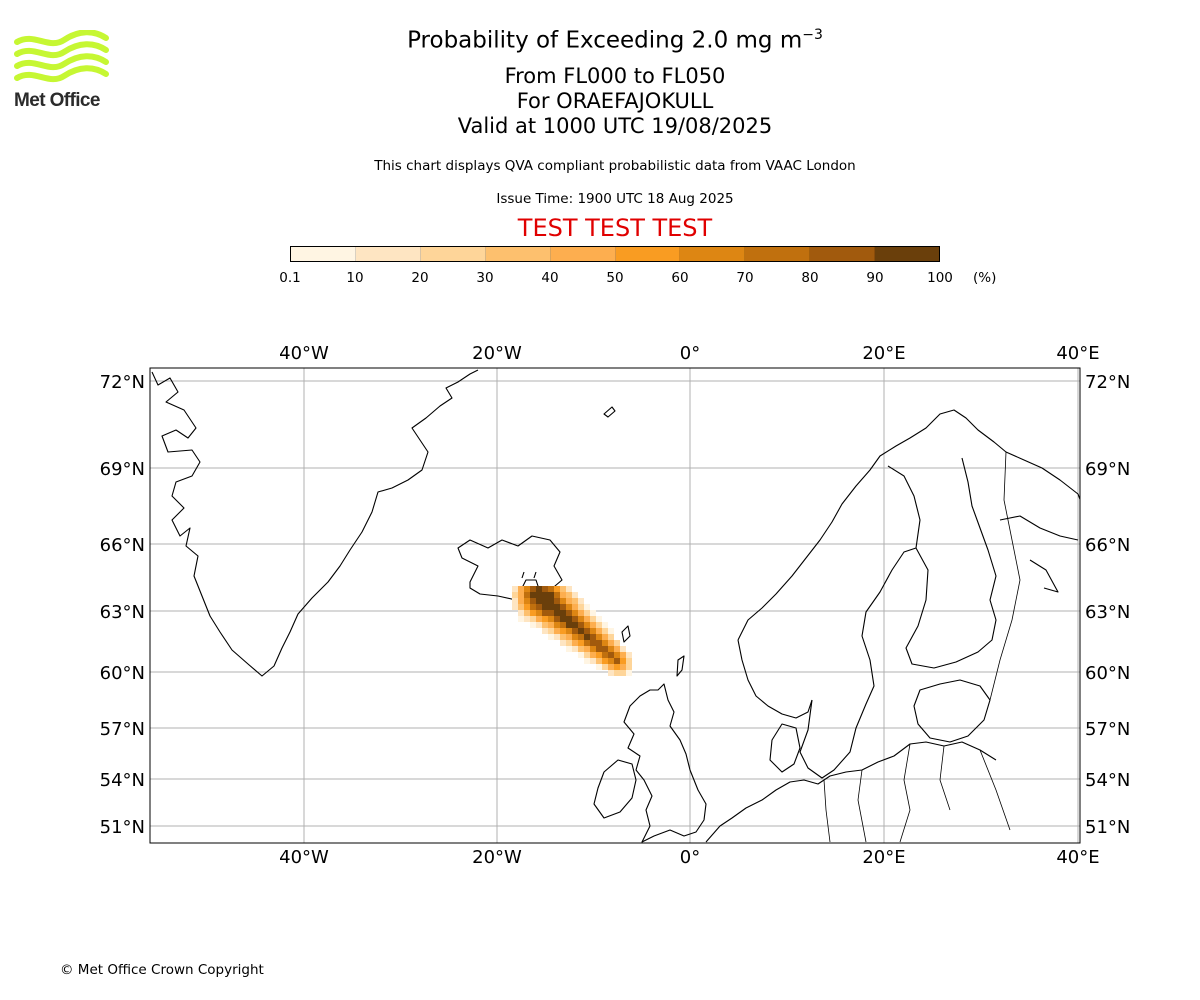  Describe the element at coordinates (304, 353) in the screenshot. I see `longitude-label: 40°W` at that location.